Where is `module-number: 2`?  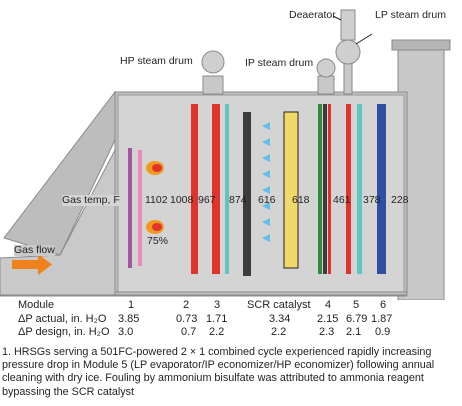
module-number: 2 is located at coordinates (186, 305).